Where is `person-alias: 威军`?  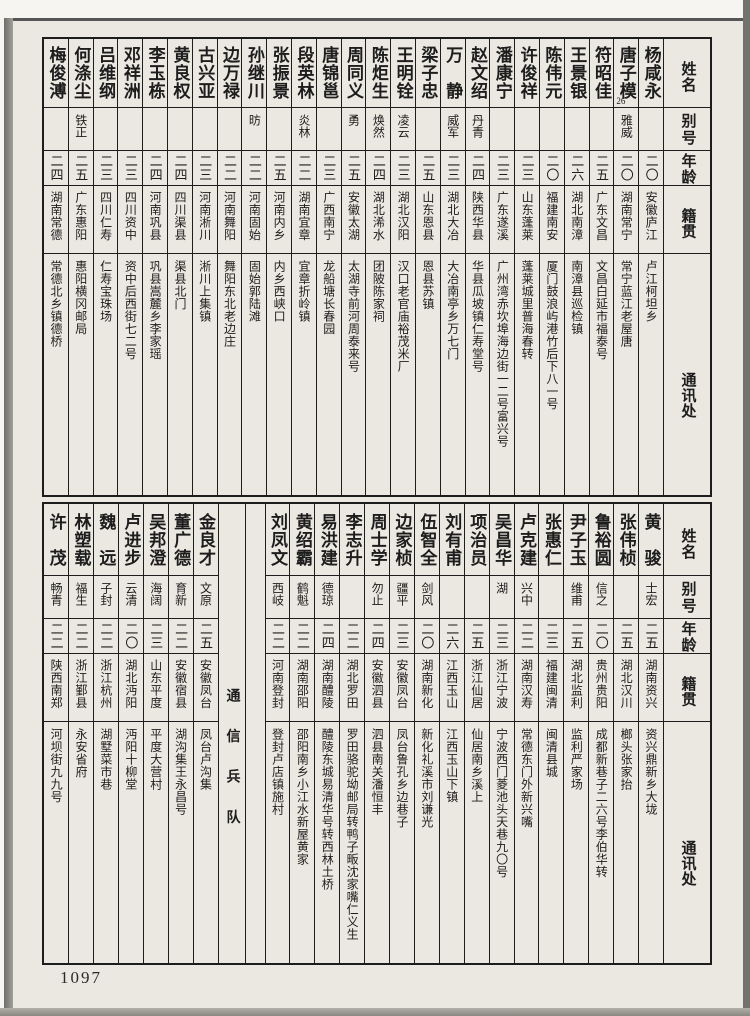 person-alias: 威军 is located at coordinates (452, 126).